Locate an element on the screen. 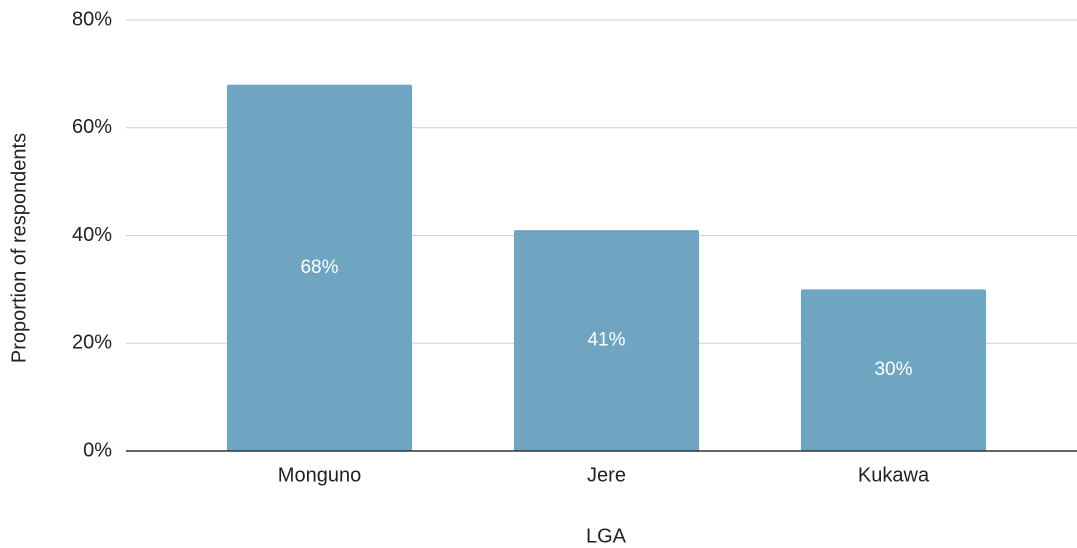 This screenshot has width=1077, height=548. data-label: 41% is located at coordinates (606, 340).